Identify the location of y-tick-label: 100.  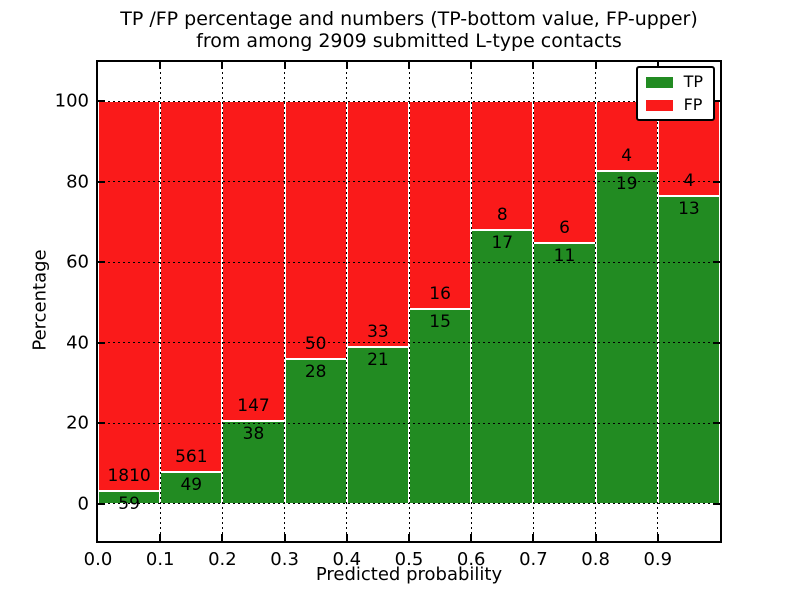
(71, 101).